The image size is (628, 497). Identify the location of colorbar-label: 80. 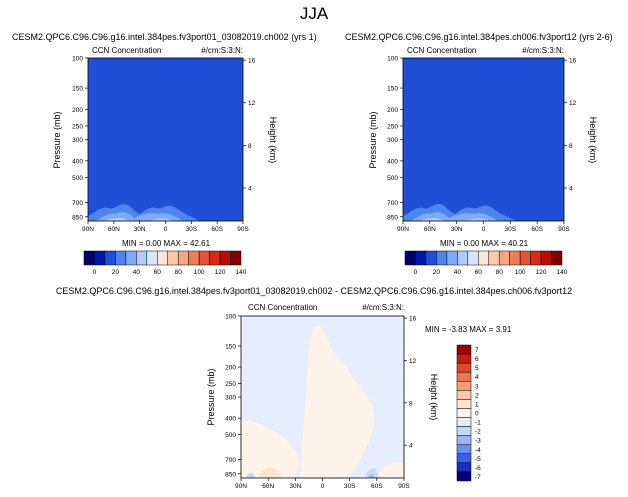
(500, 272).